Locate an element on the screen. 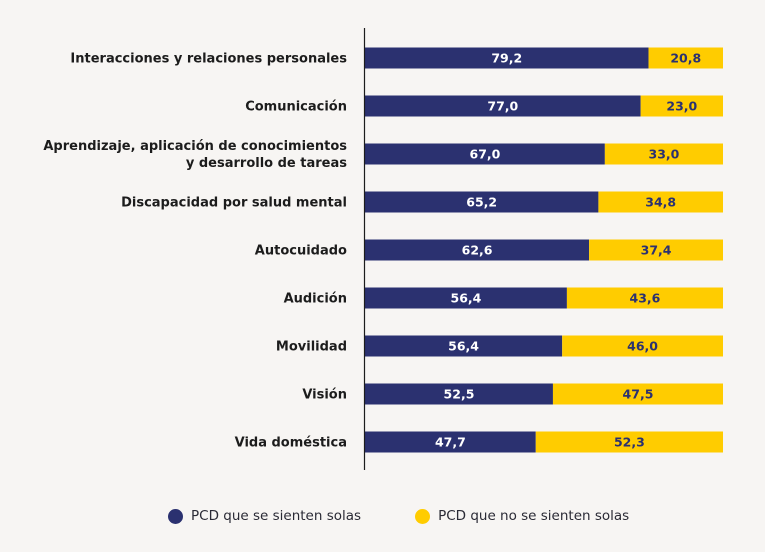 Image resolution: width=765 pixels, height=552 pixels. category-label: Audición is located at coordinates (315, 299).